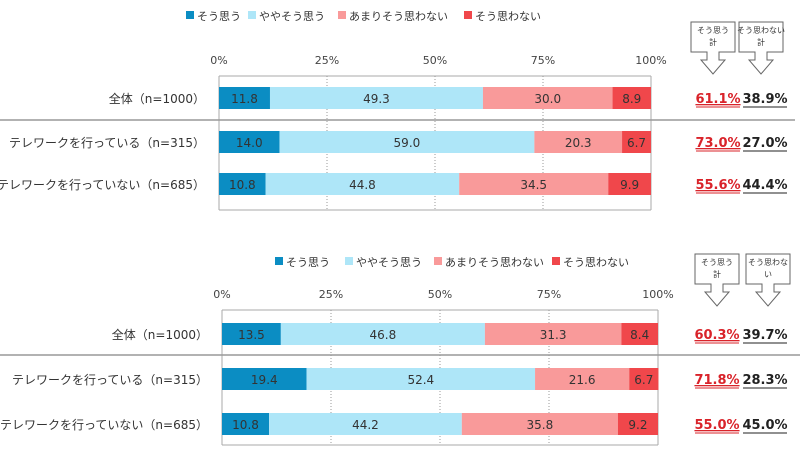 This screenshot has height=464, width=809. What do you see at coordinates (716, 380) in the screenshot?
I see `agree-total-value: 71.8%` at bounding box center [716, 380].